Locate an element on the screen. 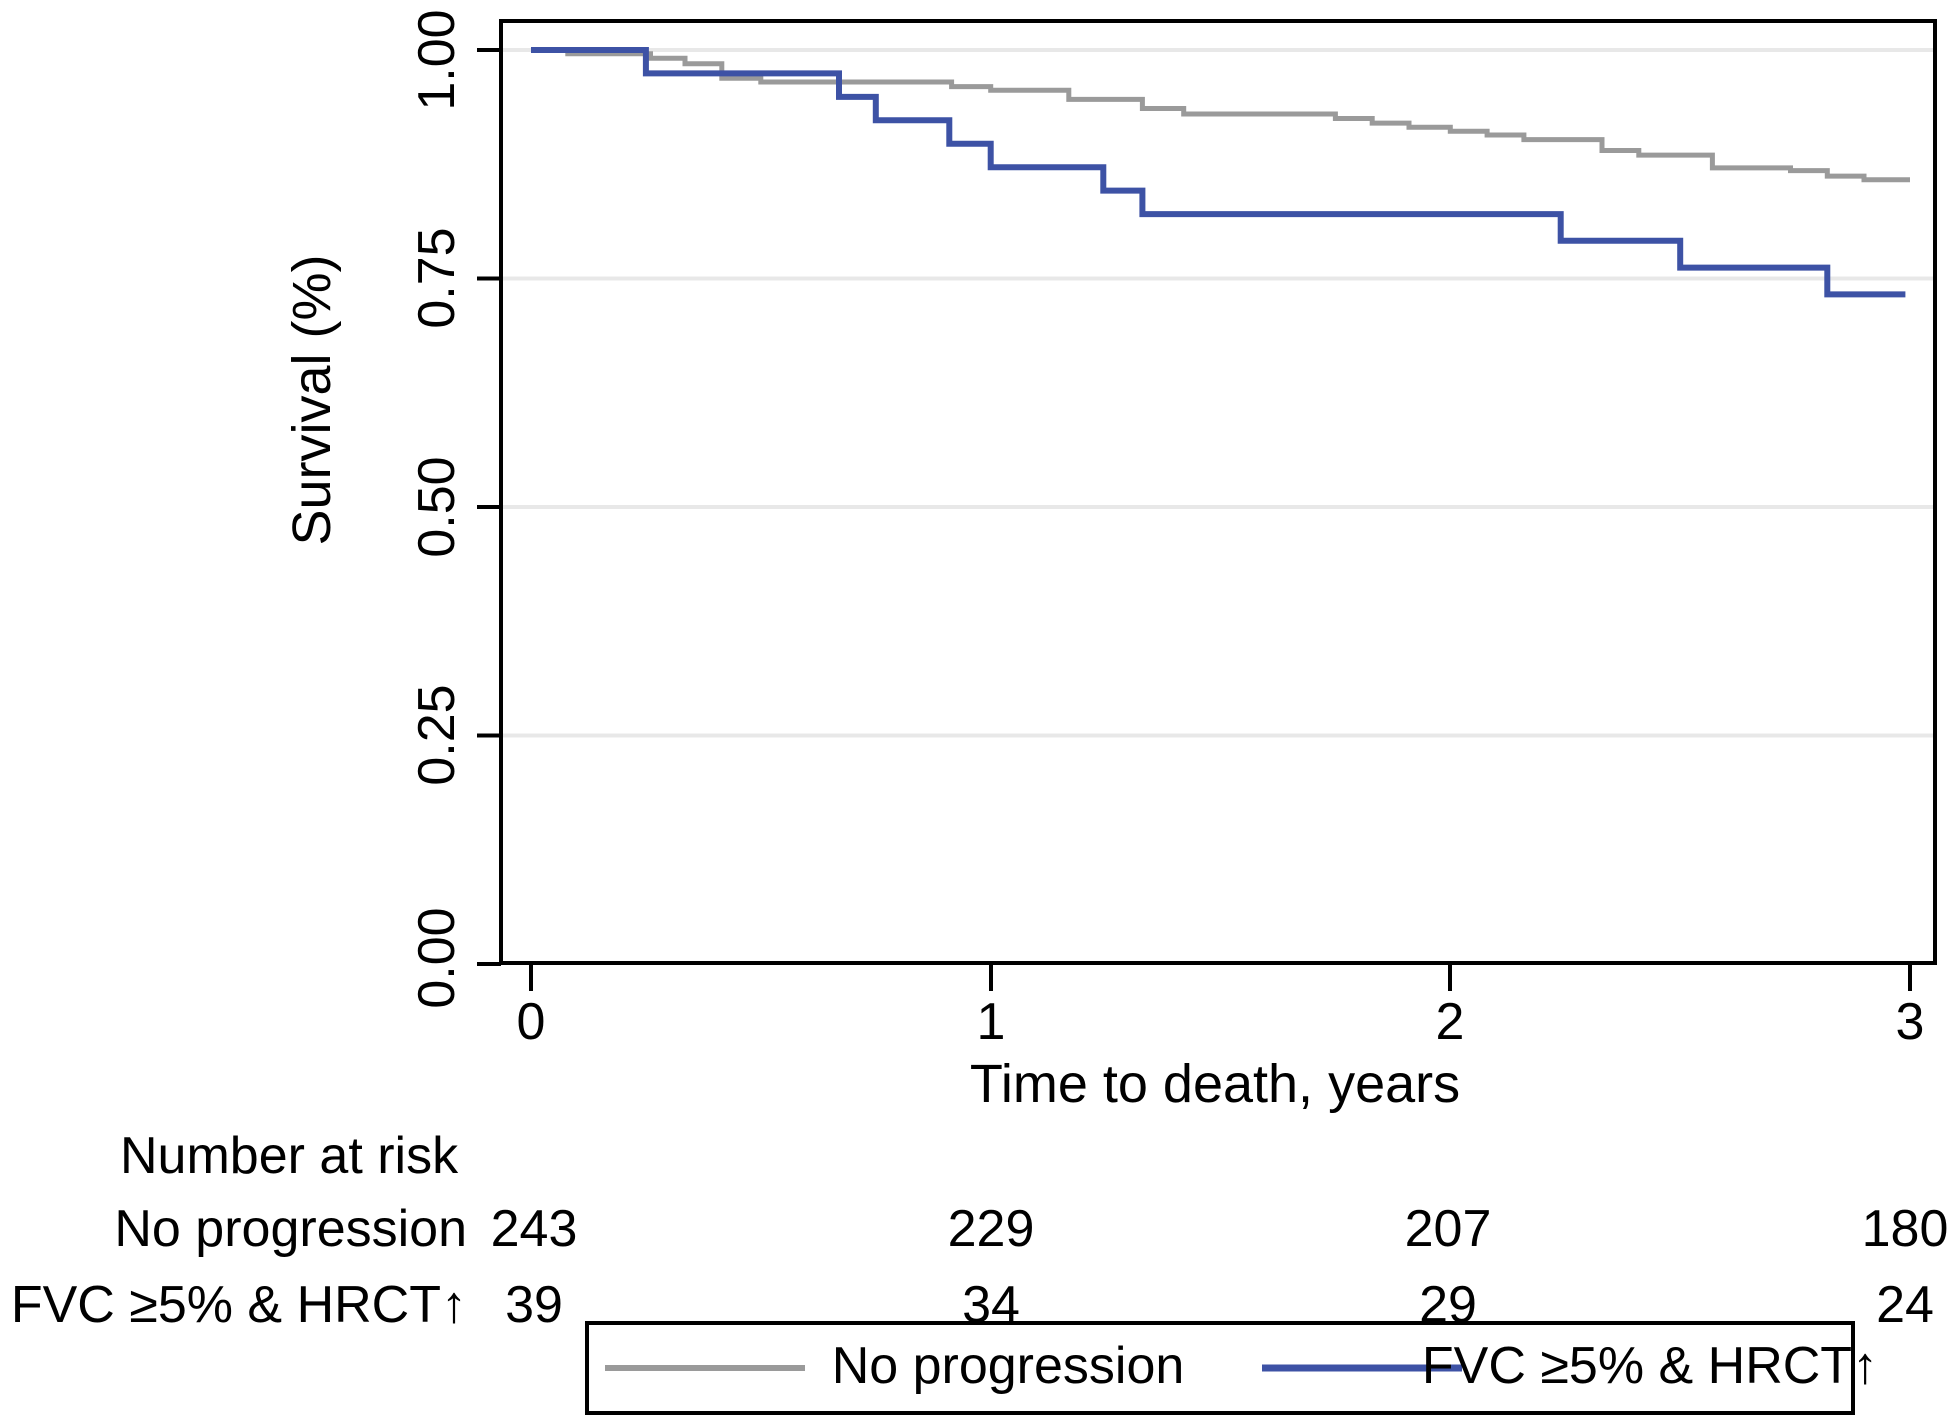 This screenshot has width=1950, height=1423. legend-line-no-progression is located at coordinates (705, 1368).